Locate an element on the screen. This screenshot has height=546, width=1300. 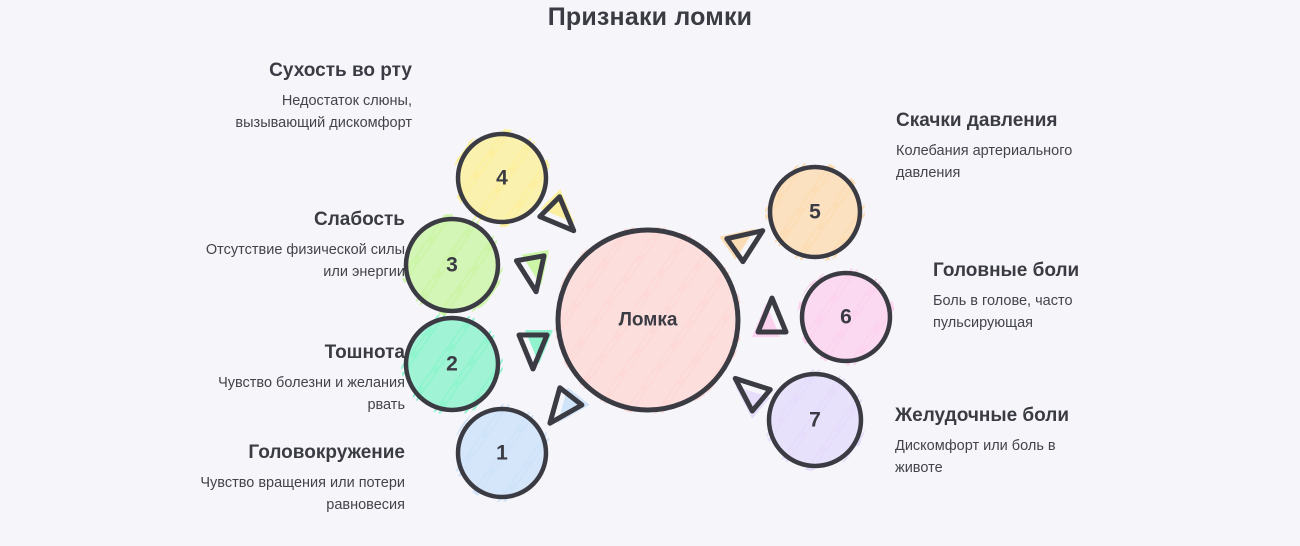
node-description-2: Чувство болезни и желания рвать is located at coordinates (311, 394).